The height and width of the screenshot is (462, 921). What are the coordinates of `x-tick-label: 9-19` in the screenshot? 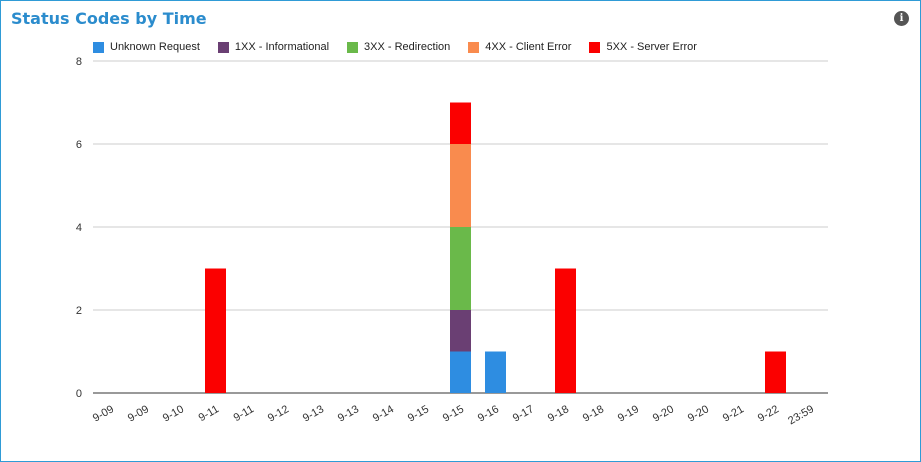 It's located at (628, 413).